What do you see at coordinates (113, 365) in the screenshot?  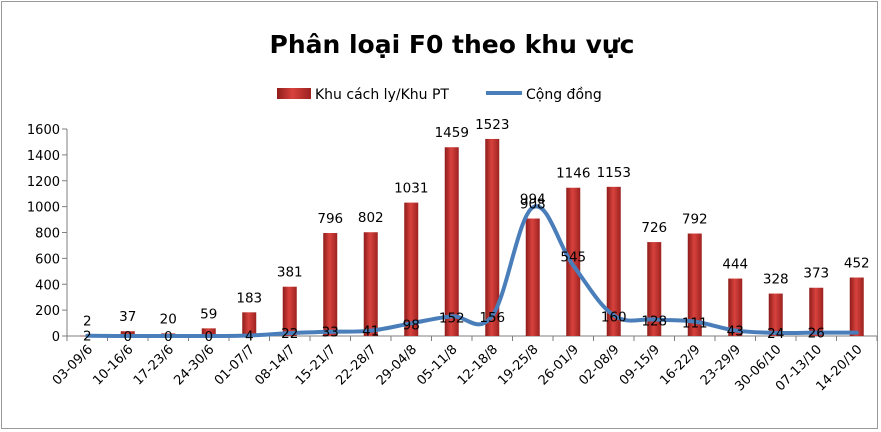 I see `x-tick-label: 10-16/6` at bounding box center [113, 365].